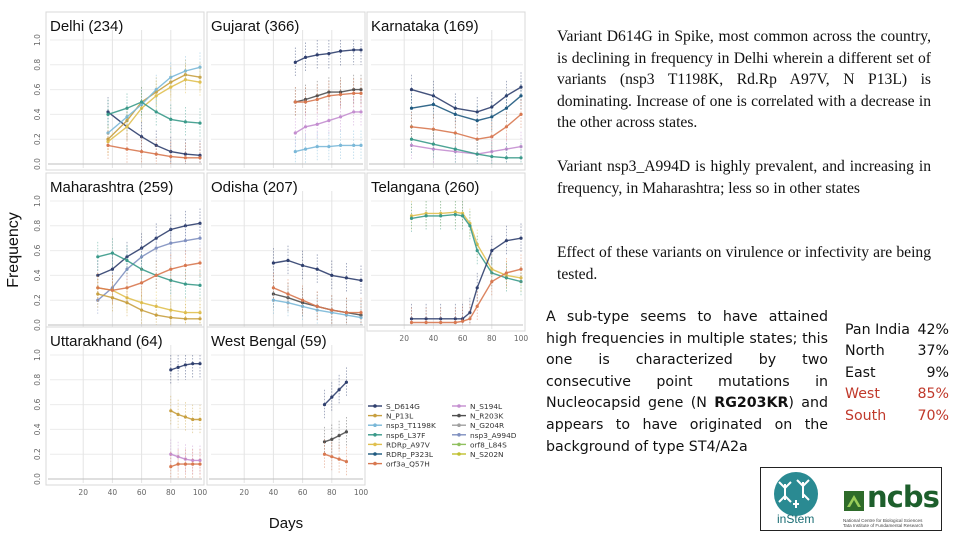 This screenshot has height=540, width=960. Describe the element at coordinates (269, 341) in the screenshot. I see `panel-title: West Bengal (59)` at that location.